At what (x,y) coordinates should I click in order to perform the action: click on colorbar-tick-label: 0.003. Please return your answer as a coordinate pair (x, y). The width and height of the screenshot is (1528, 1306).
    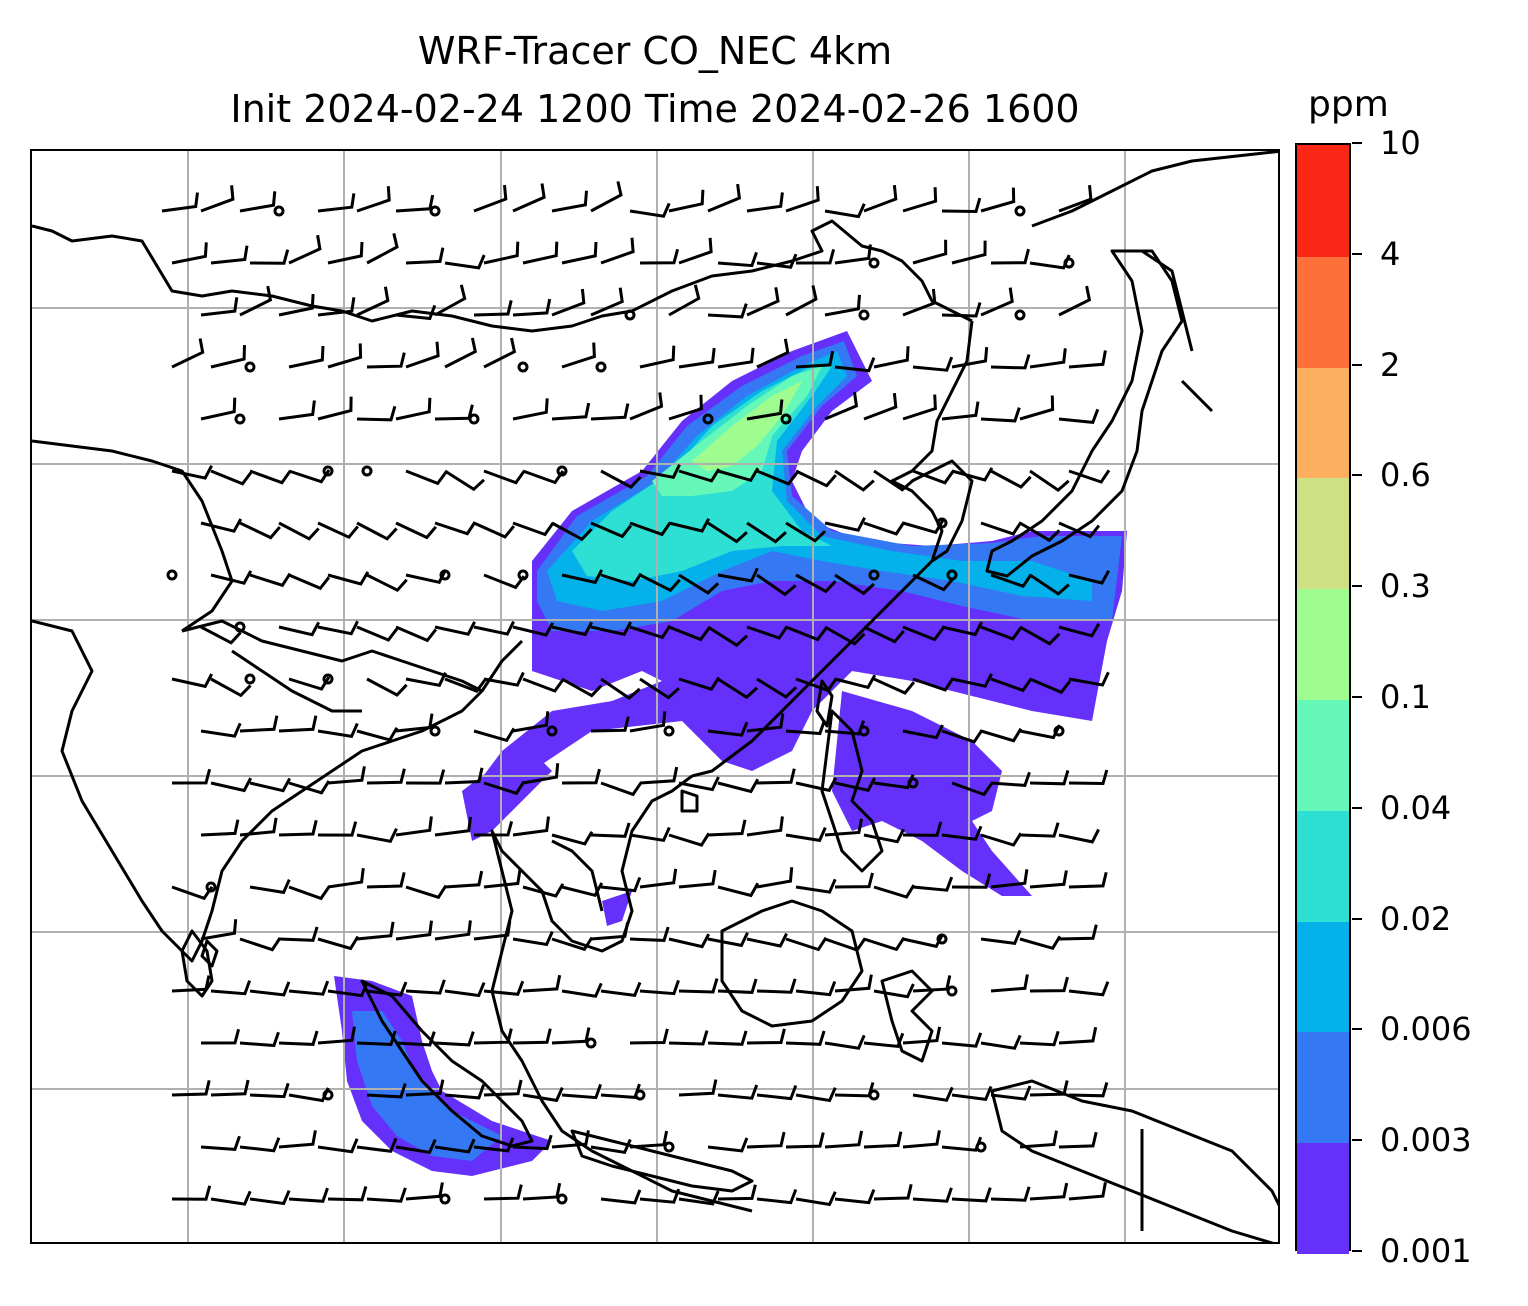
    Looking at the image, I should click on (1426, 1140).